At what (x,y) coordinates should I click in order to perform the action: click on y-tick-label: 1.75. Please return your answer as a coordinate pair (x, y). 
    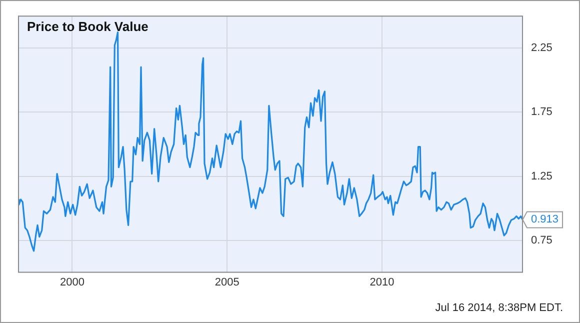
    Looking at the image, I should click on (541, 112).